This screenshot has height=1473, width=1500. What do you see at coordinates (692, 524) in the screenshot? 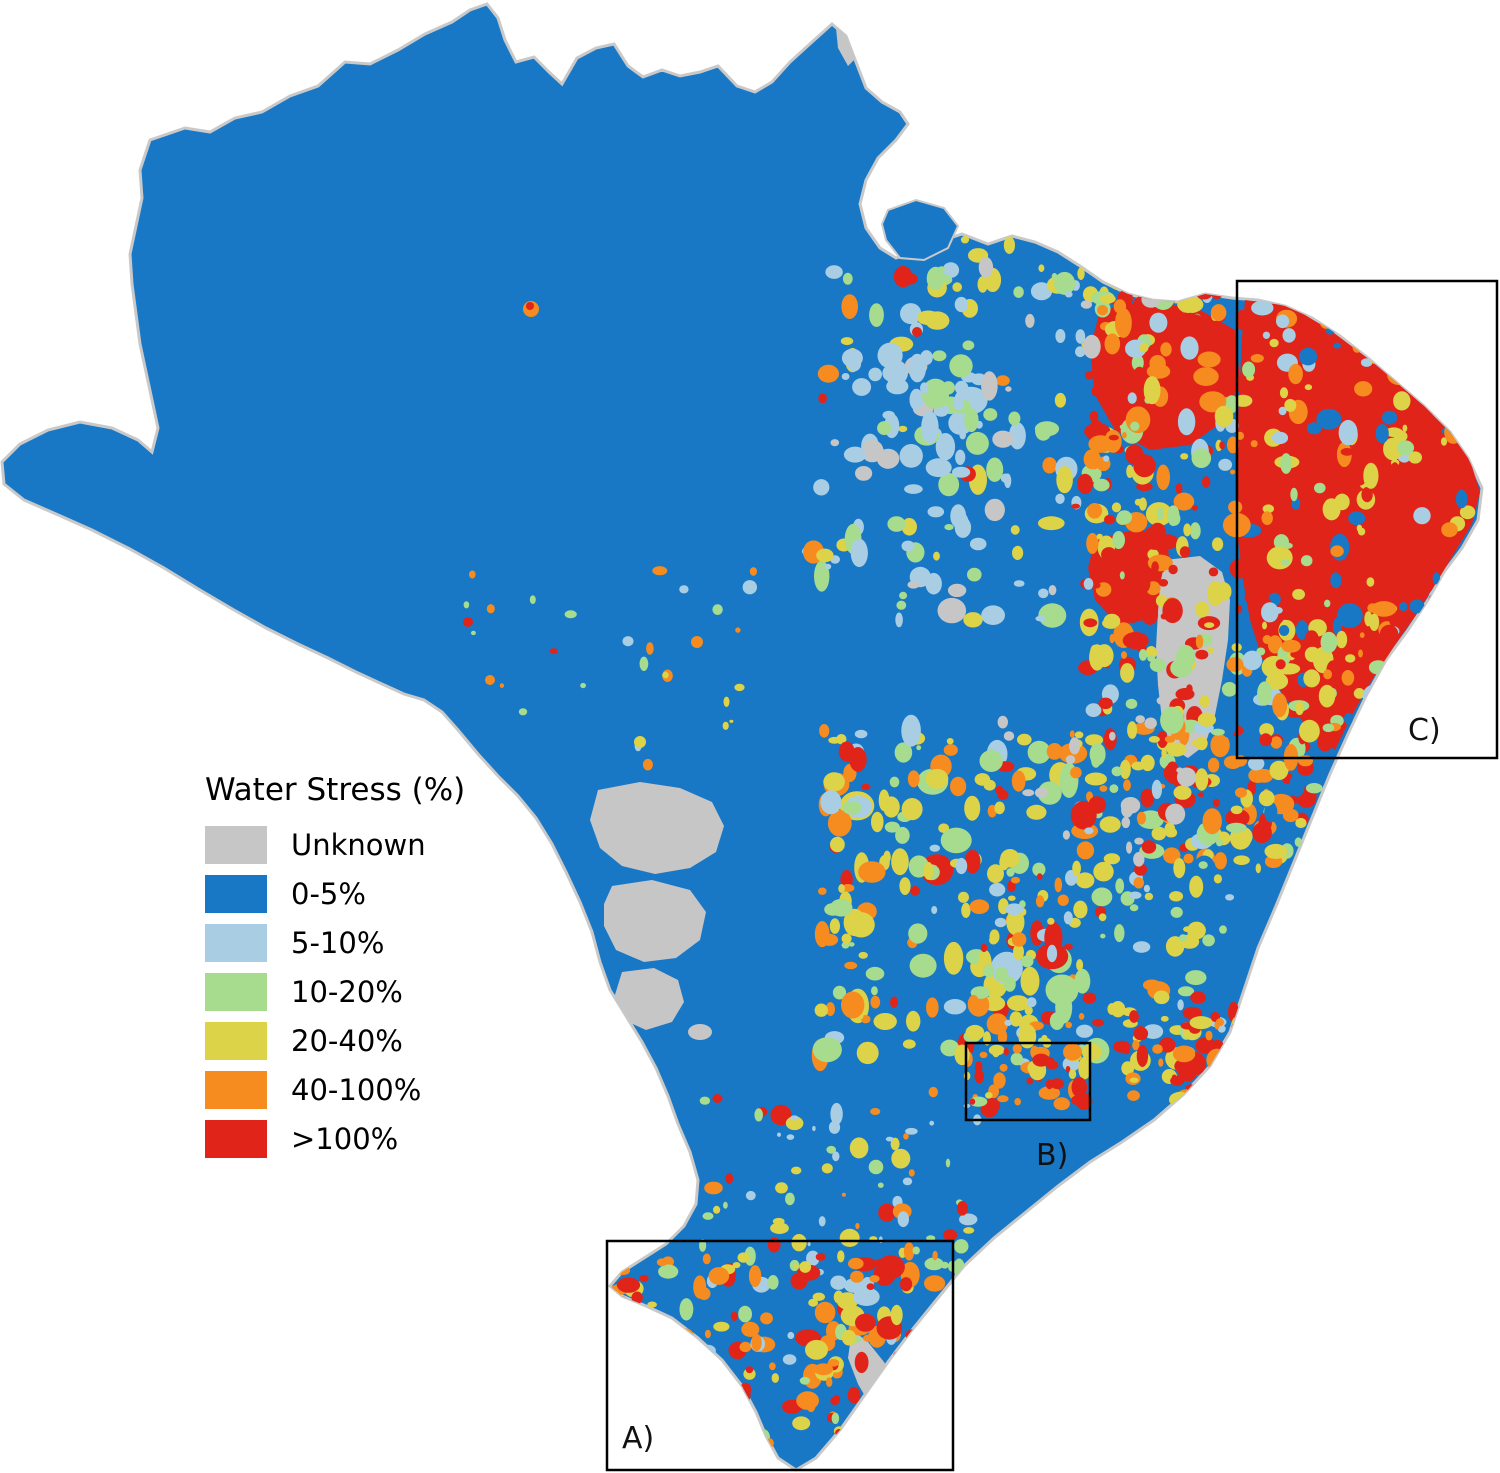
I see `isolated-patches` at bounding box center [692, 524].